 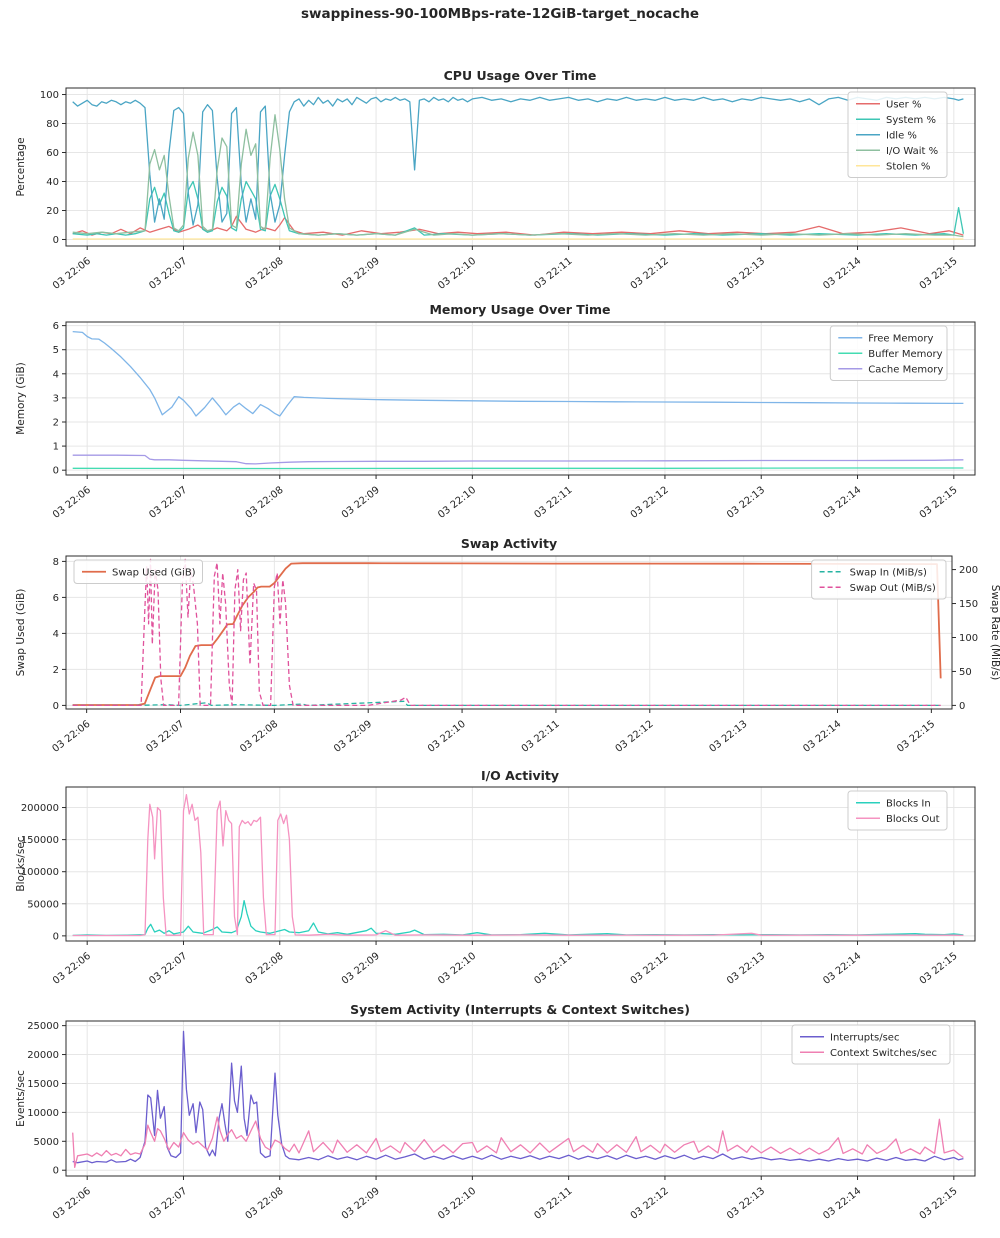 I want to click on cpu-legend: User % System % Idle % I/O Wait % Stolen %, so click(x=897, y=134).